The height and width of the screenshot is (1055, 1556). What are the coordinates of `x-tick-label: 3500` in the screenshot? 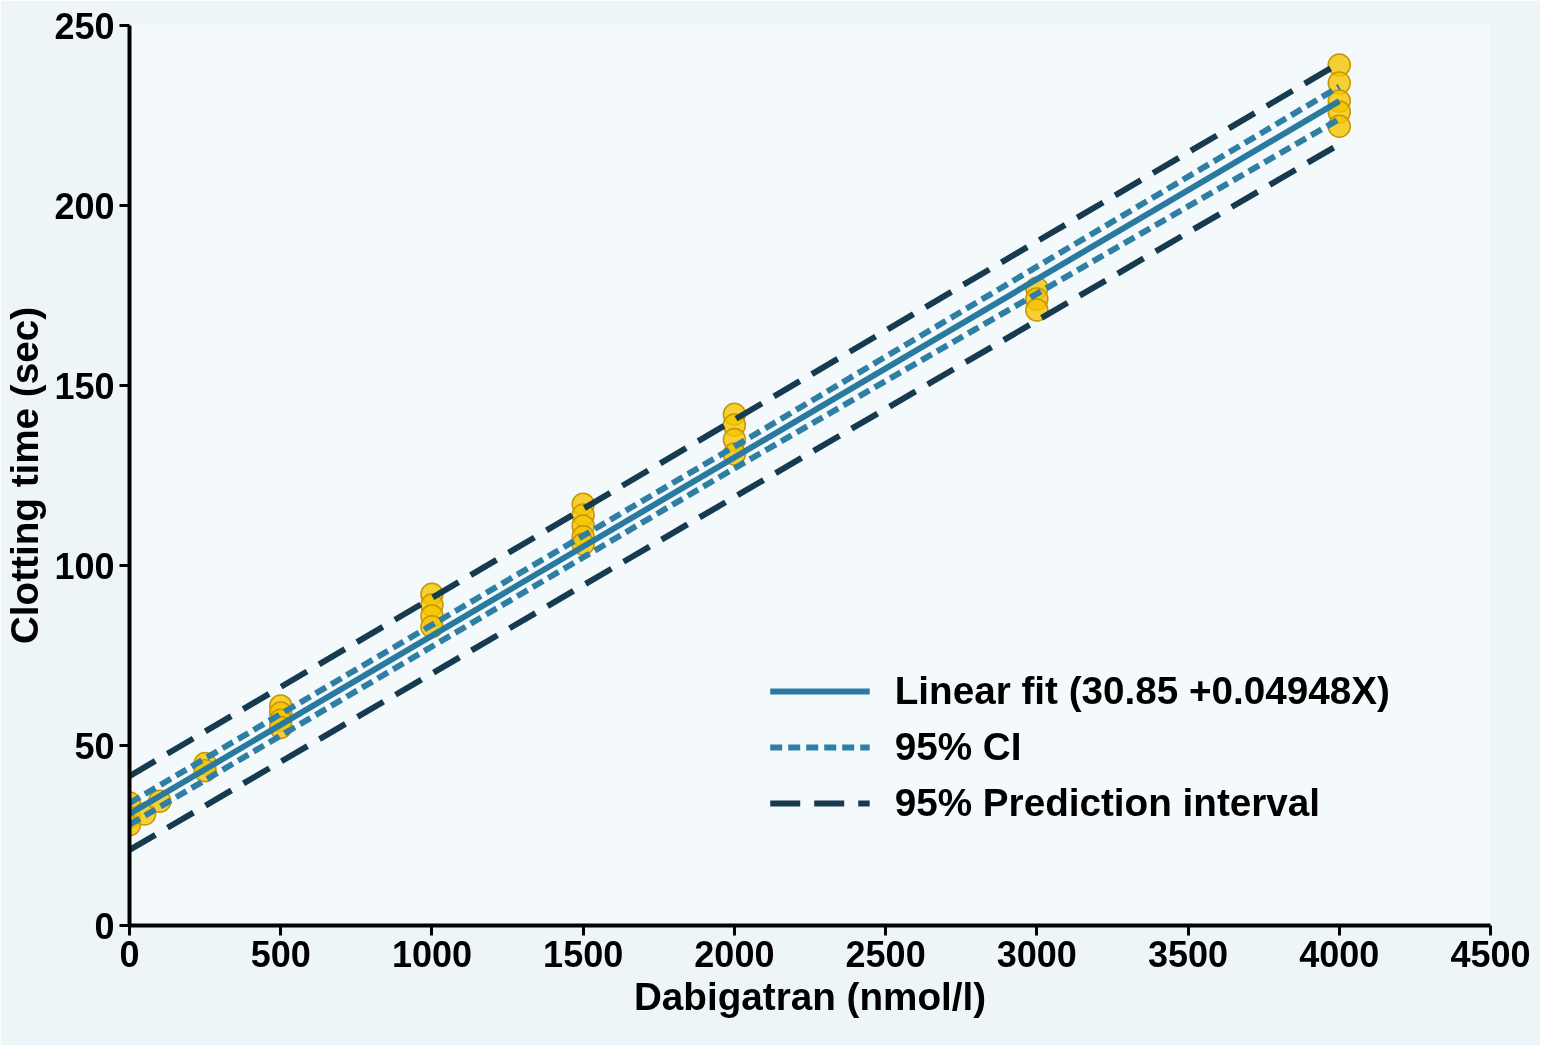 It's located at (1188, 954).